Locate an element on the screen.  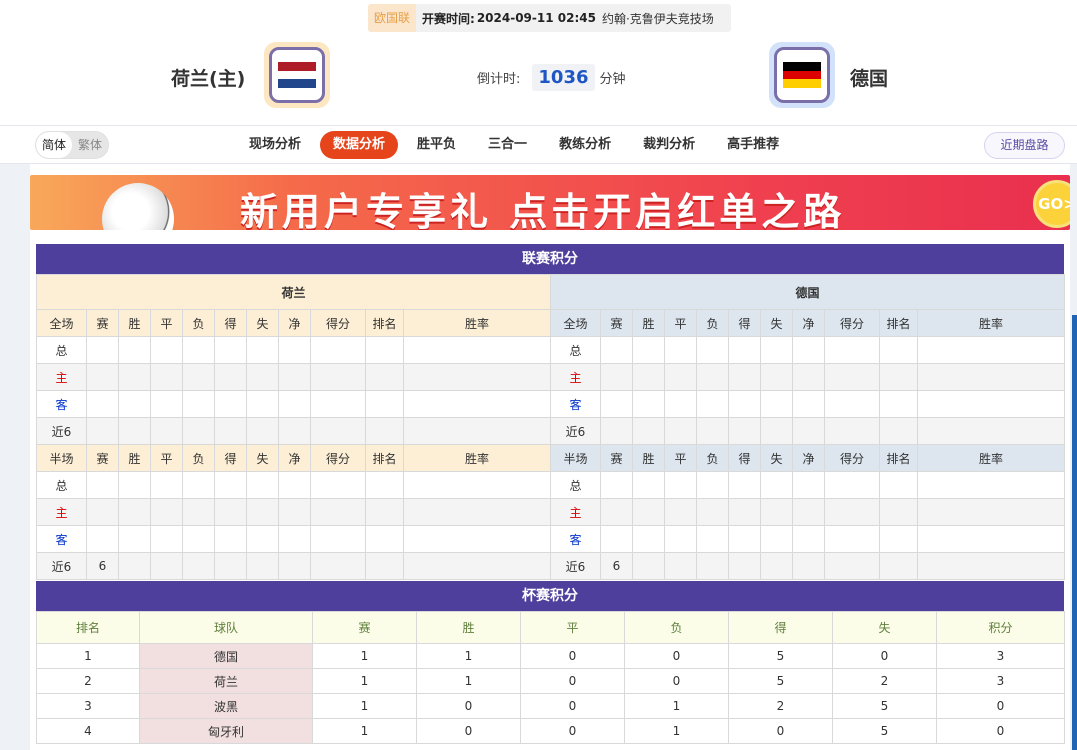
row-label: 主 is located at coordinates (61, 377).